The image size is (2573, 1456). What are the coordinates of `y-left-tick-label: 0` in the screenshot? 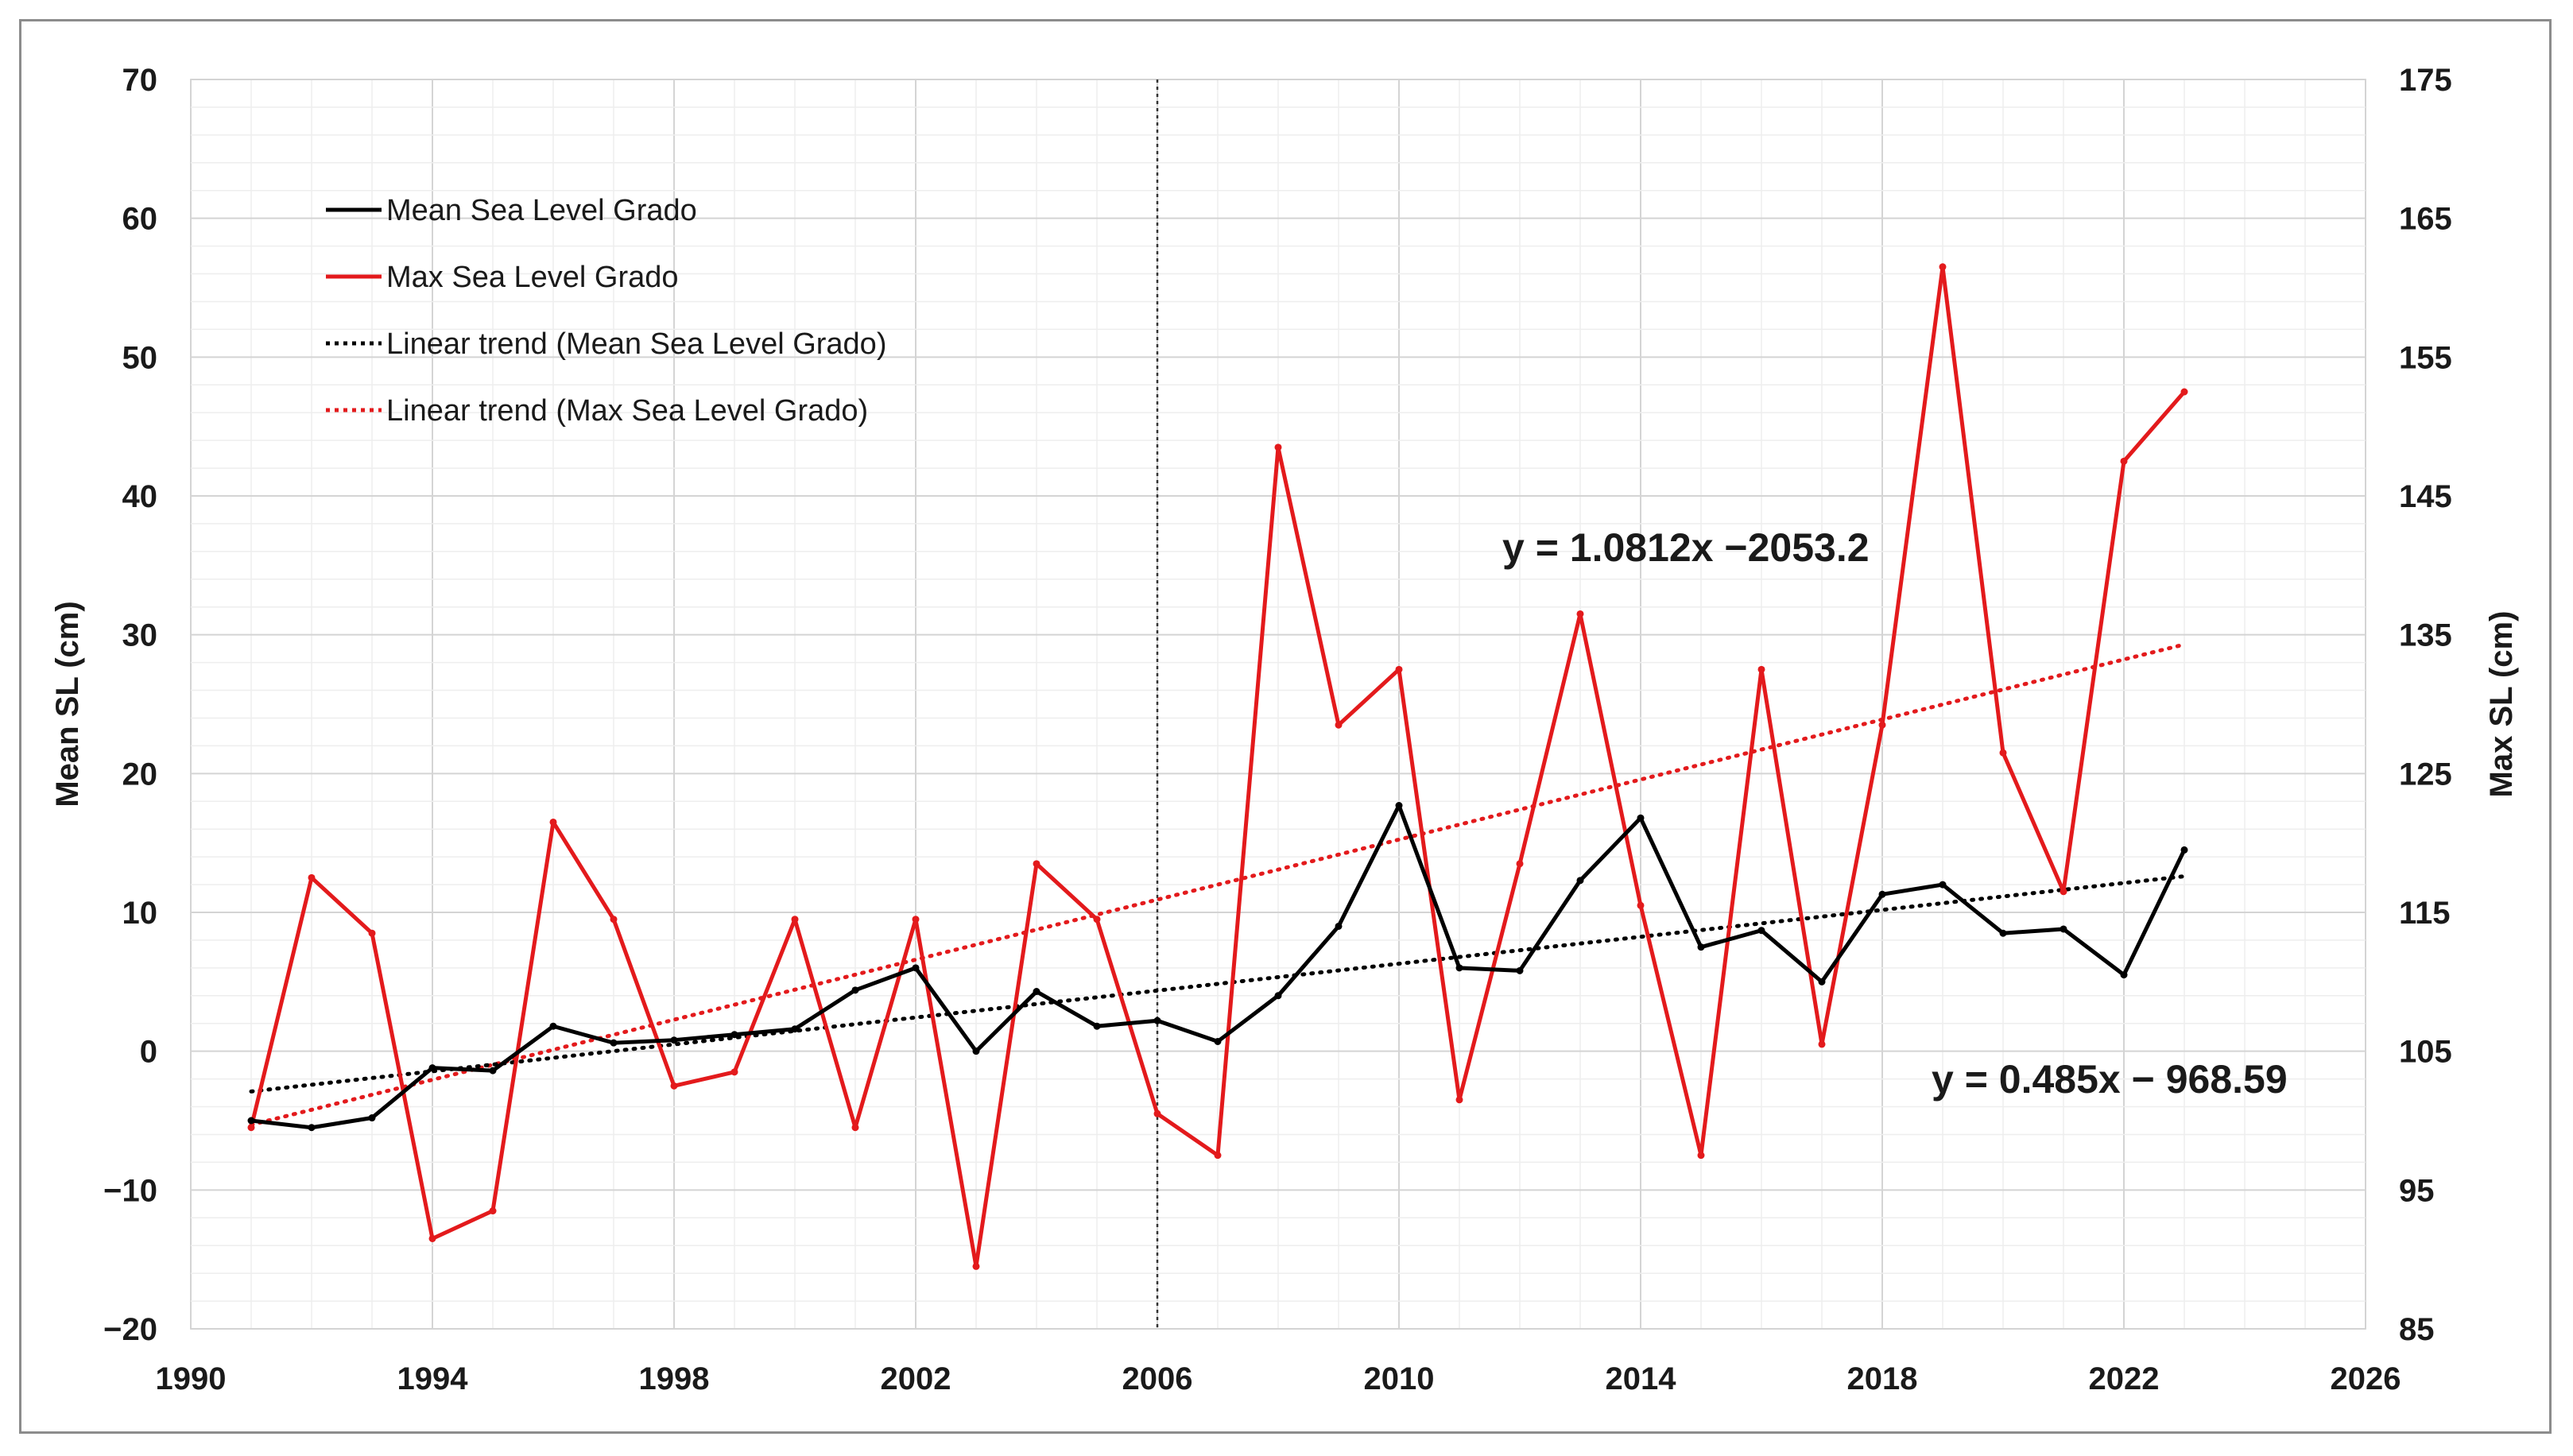 It's located at (148, 1052).